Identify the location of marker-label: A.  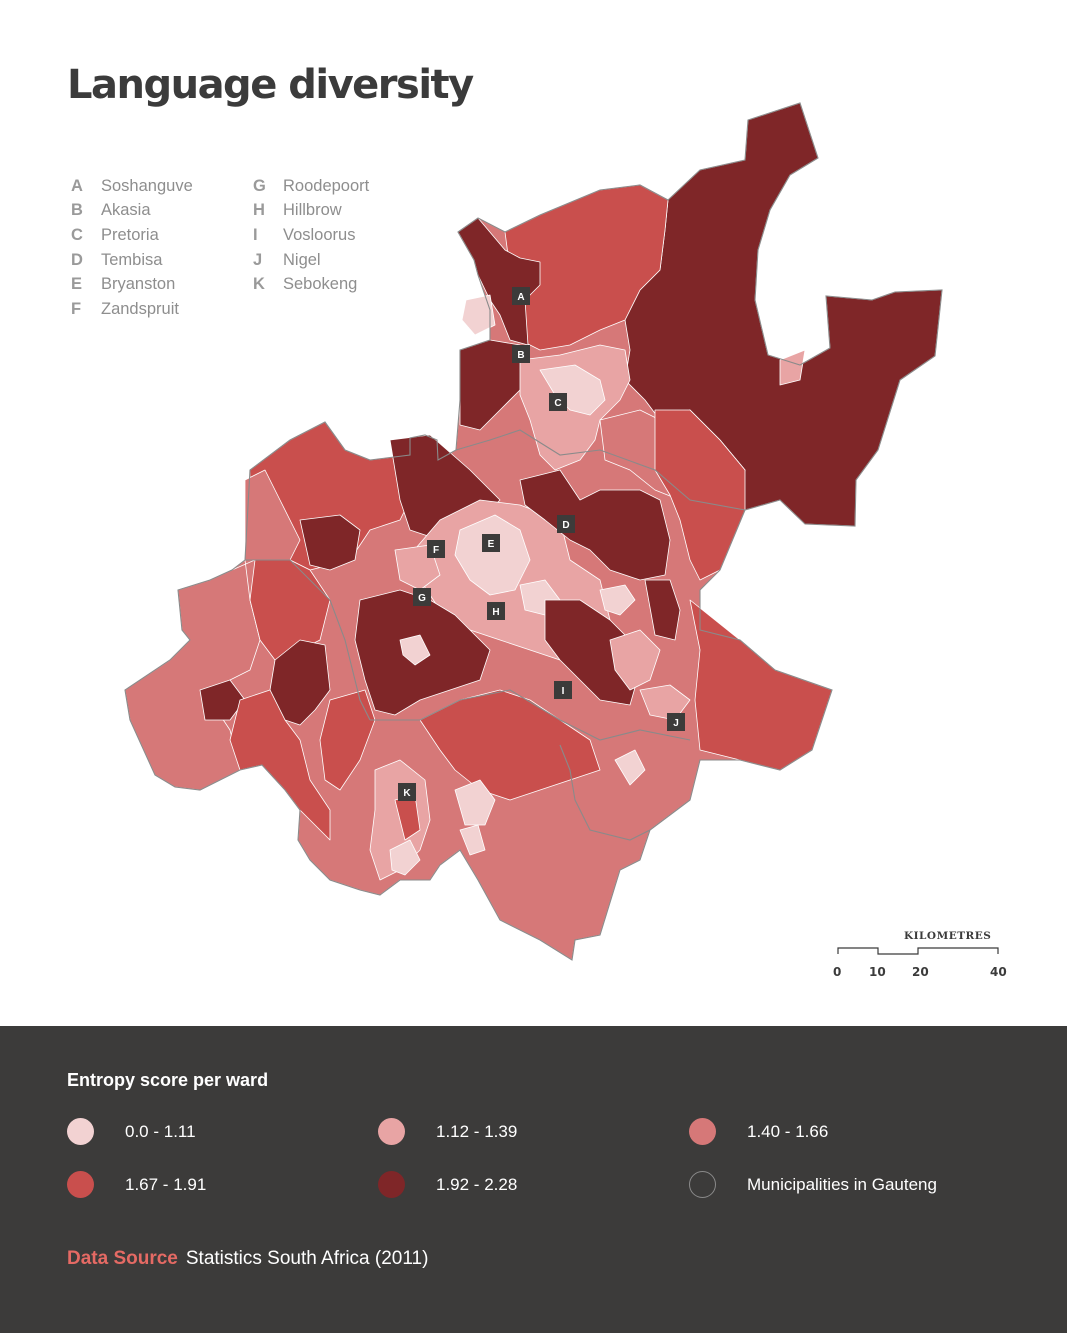
(520, 297).